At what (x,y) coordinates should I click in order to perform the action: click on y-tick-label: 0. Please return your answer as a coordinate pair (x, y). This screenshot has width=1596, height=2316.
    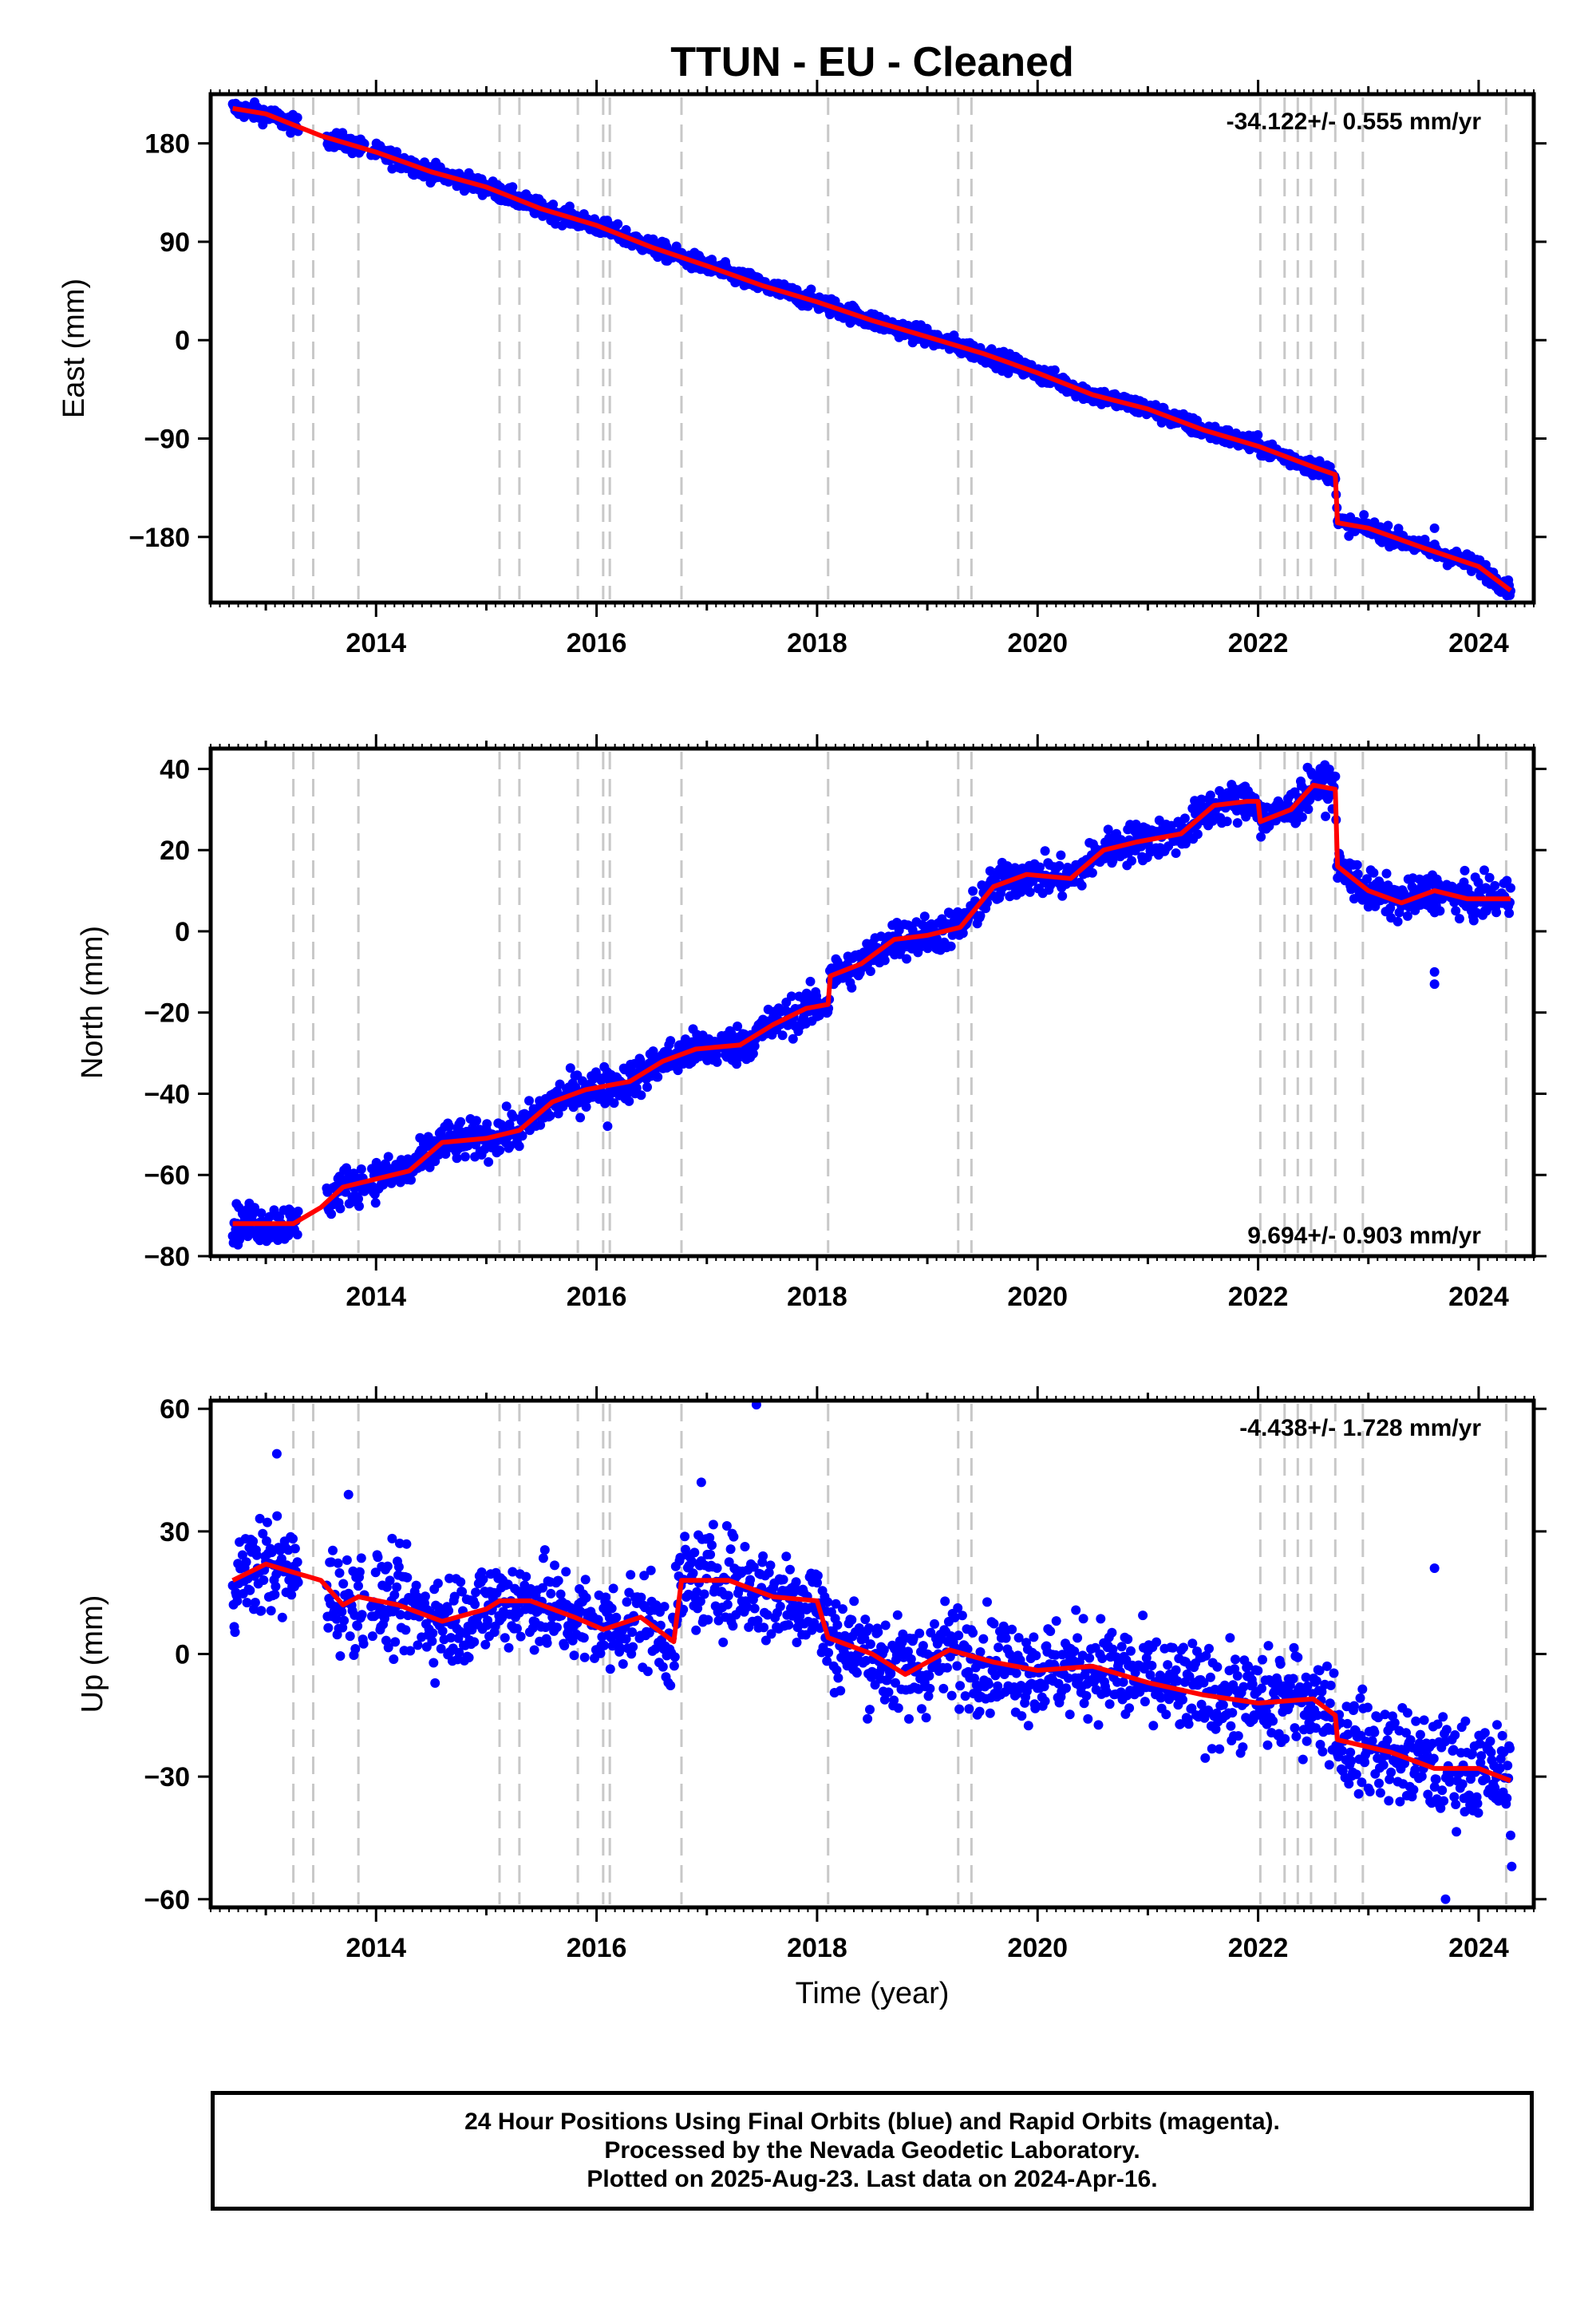
    Looking at the image, I should click on (182, 341).